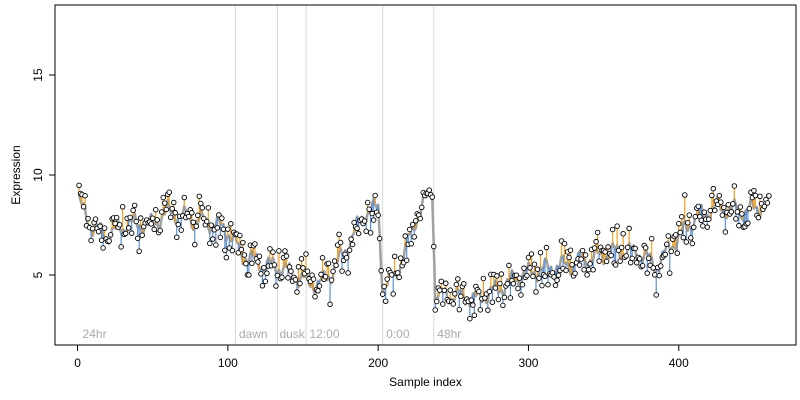 Image resolution: width=800 pixels, height=400 pixels. I want to click on x-axis: 0 100 200 300 400, so click(381, 357).